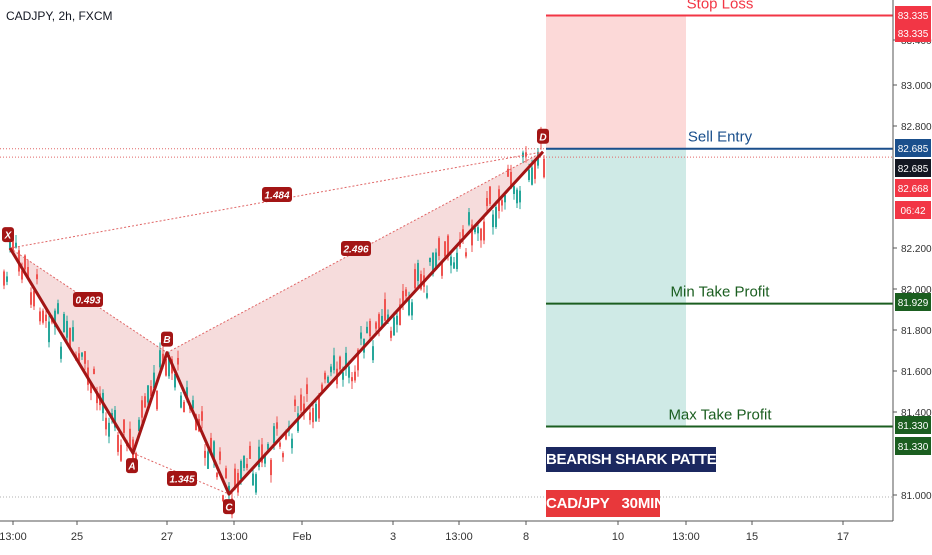 The height and width of the screenshot is (555, 932). What do you see at coordinates (913, 447) in the screenshot?
I see `price-tag-label: 81.330` at bounding box center [913, 447].